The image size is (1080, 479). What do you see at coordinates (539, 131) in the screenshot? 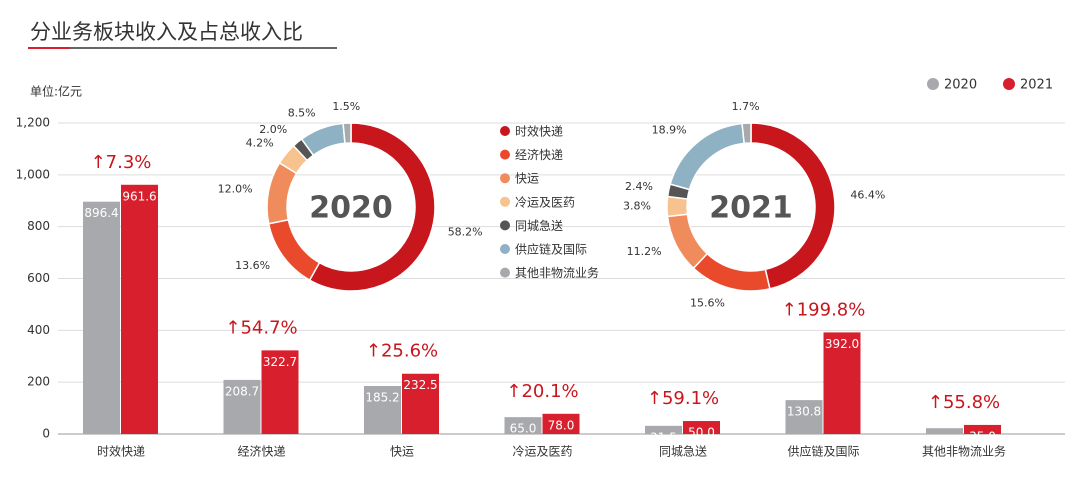
I see `legend-label: 时效快递` at bounding box center [539, 131].